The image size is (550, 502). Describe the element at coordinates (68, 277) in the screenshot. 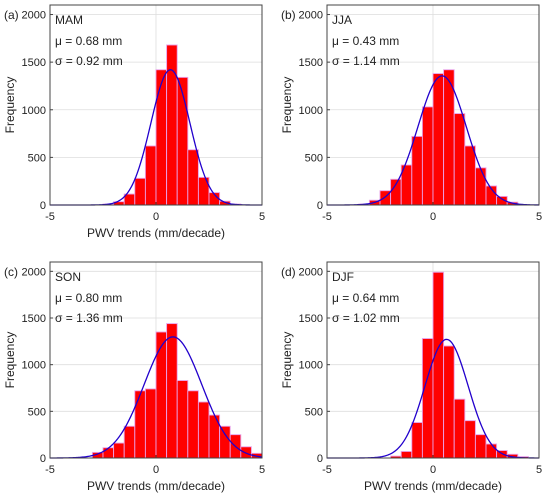

I see `season-label: SON` at that location.